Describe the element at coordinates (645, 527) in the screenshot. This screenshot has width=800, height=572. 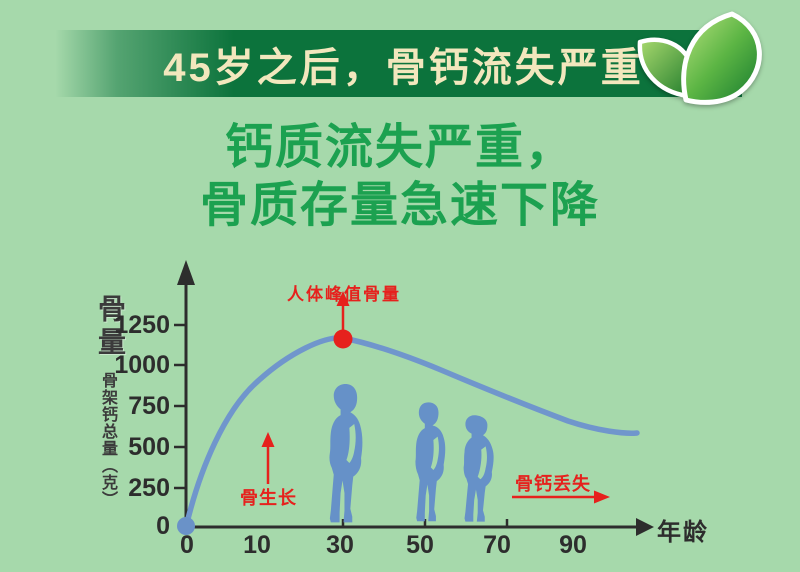
I see `x-axis-arrow-icon` at that location.